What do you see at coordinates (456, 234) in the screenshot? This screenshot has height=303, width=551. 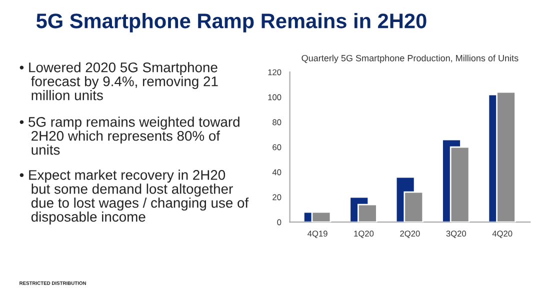 I see `x-tick-label: 3Q20` at bounding box center [456, 234].